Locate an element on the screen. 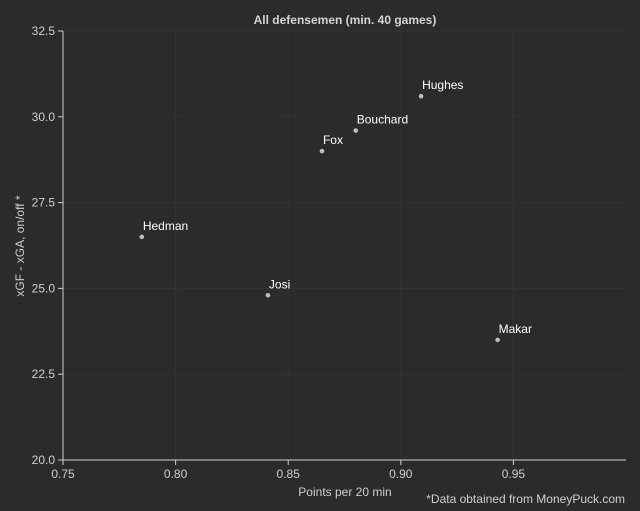 The height and width of the screenshot is (511, 640). x-tick-label: 0.80 is located at coordinates (176, 474).